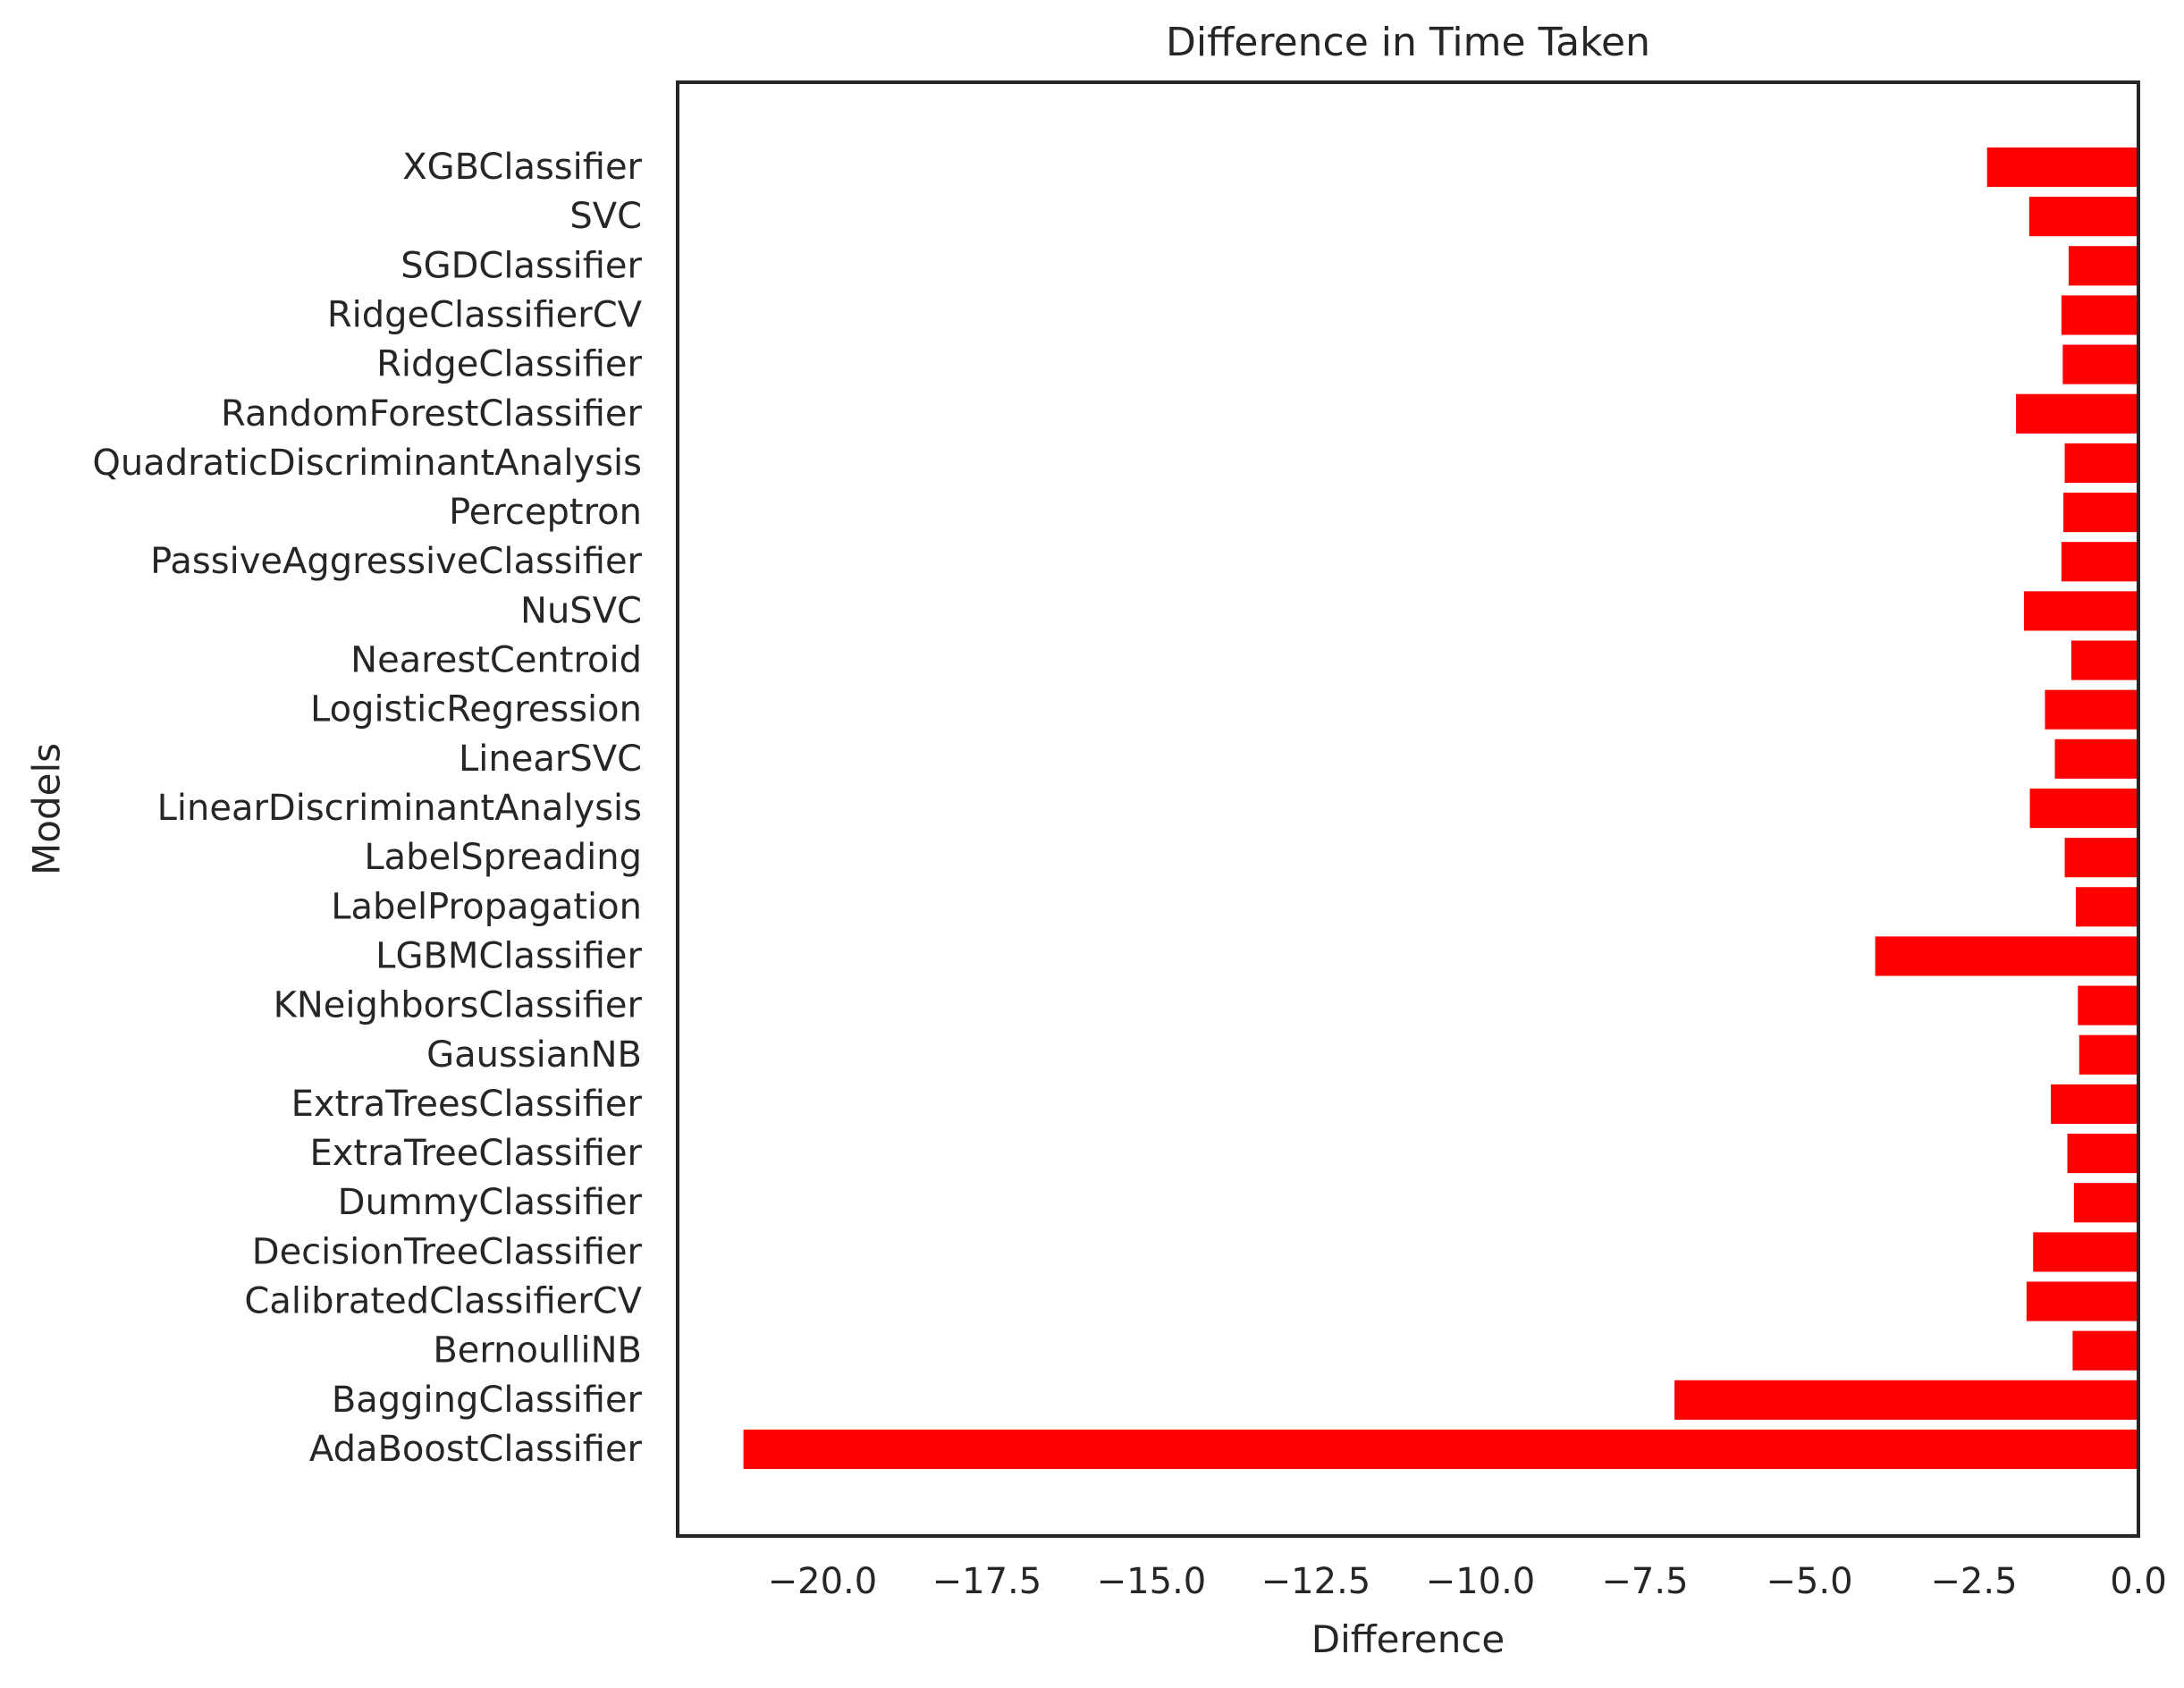 This screenshot has height=1688, width=2184. What do you see at coordinates (487, 1400) in the screenshot?
I see `y-tick-label: BaggingClassifier` at bounding box center [487, 1400].